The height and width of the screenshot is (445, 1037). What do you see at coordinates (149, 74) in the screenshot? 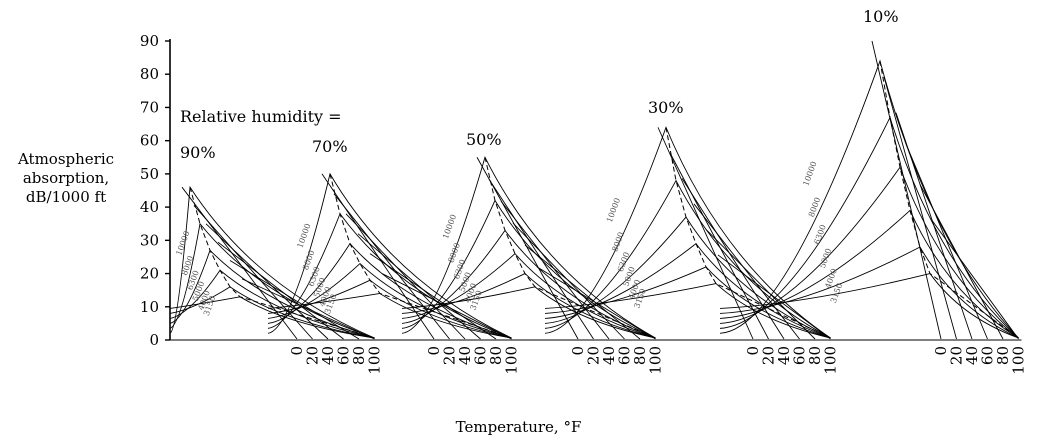
I see `y-tick-label-80: 80` at bounding box center [149, 74].